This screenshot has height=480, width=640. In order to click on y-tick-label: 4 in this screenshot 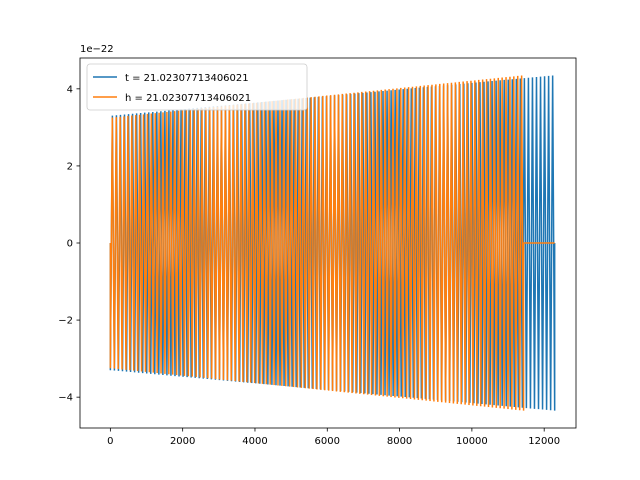, I will do `click(70, 89)`.